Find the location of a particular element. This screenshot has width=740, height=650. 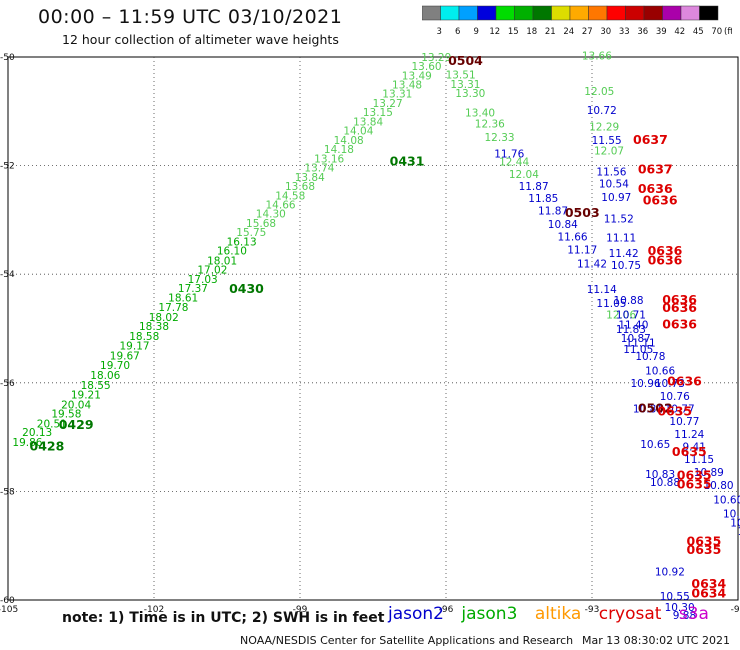

swh-point: 10.54 is located at coordinates (614, 184).